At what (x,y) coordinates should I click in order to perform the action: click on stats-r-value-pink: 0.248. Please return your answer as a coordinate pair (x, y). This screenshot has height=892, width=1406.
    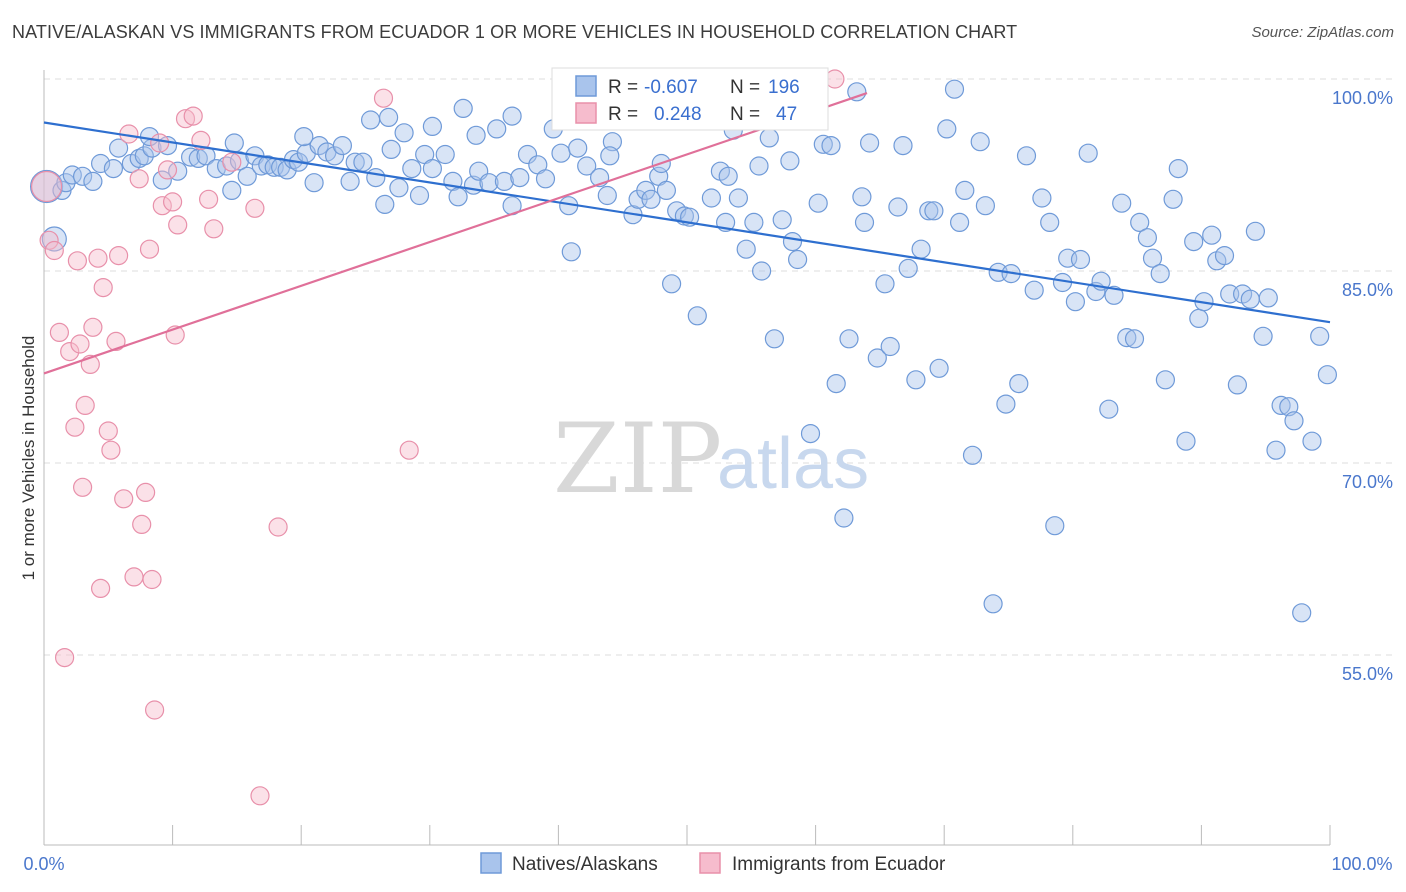
    Looking at the image, I should click on (678, 114).